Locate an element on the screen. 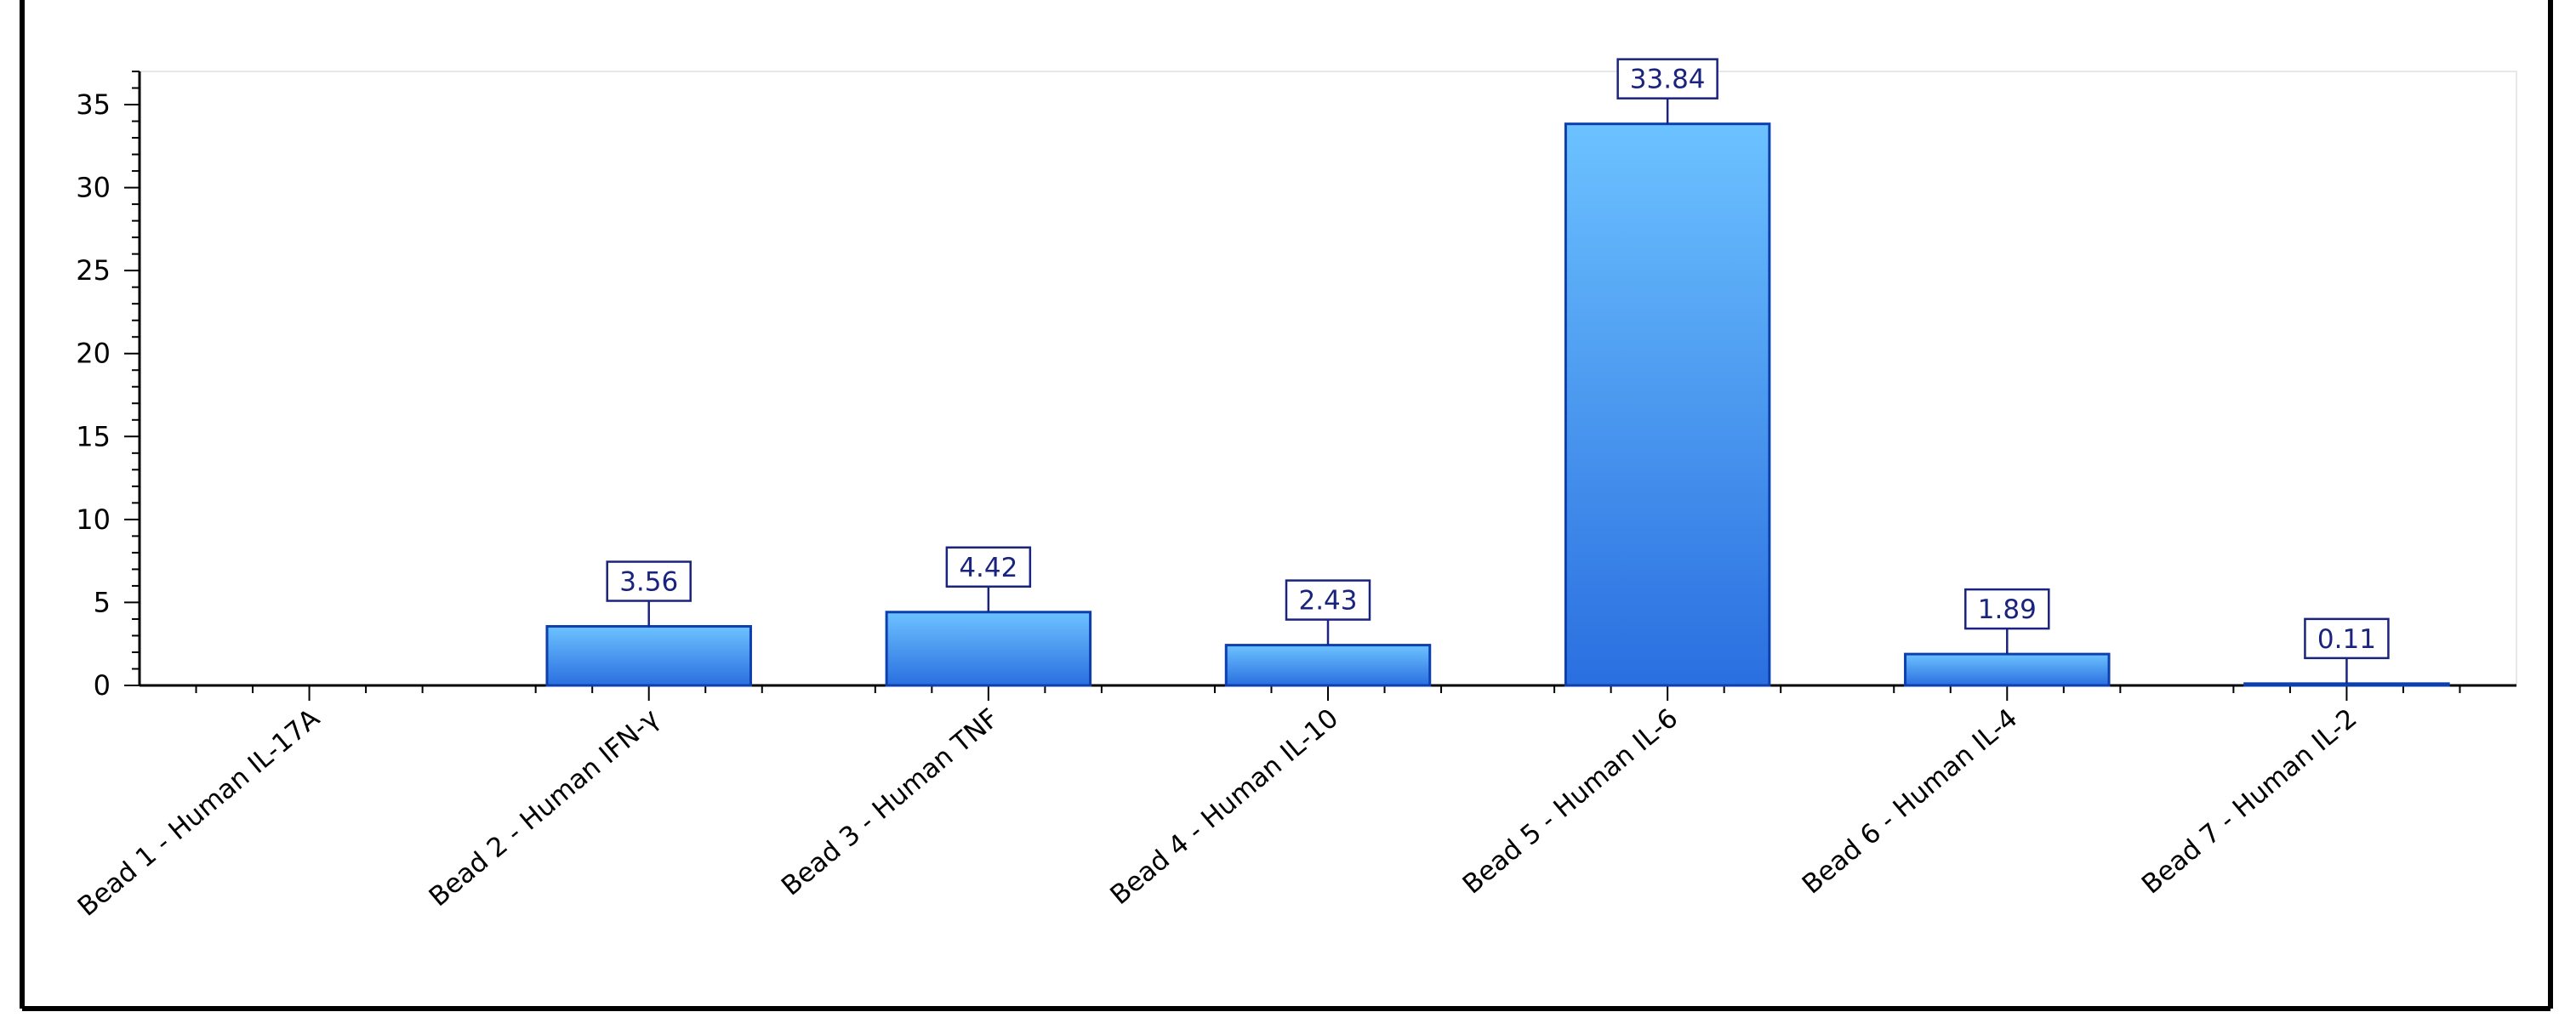 This screenshot has height=1029, width=2576. y-tick-label: 25 is located at coordinates (93, 270).